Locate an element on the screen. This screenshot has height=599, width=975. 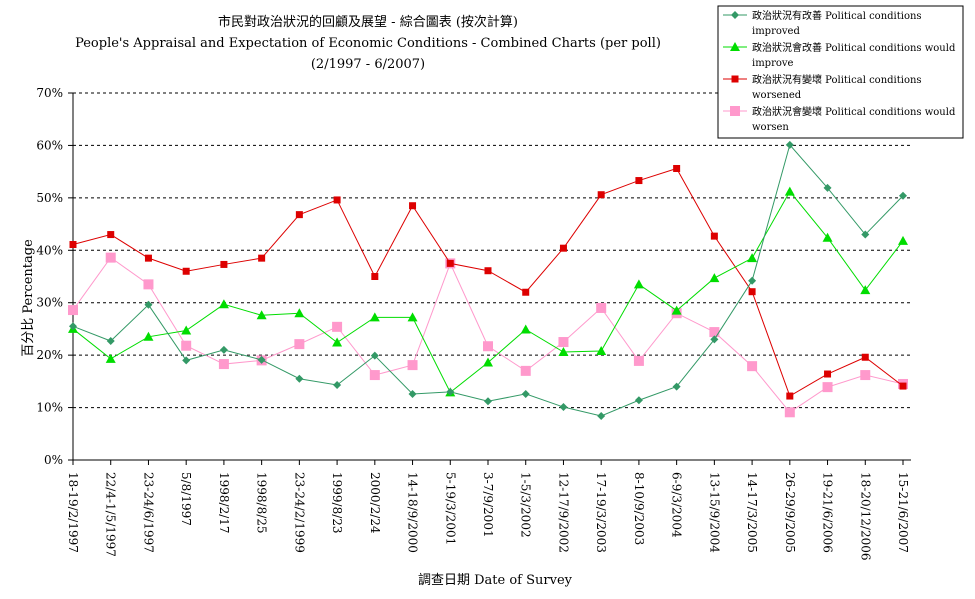
x-tick-label: 18-20/12/2006 is located at coordinates (865, 516).